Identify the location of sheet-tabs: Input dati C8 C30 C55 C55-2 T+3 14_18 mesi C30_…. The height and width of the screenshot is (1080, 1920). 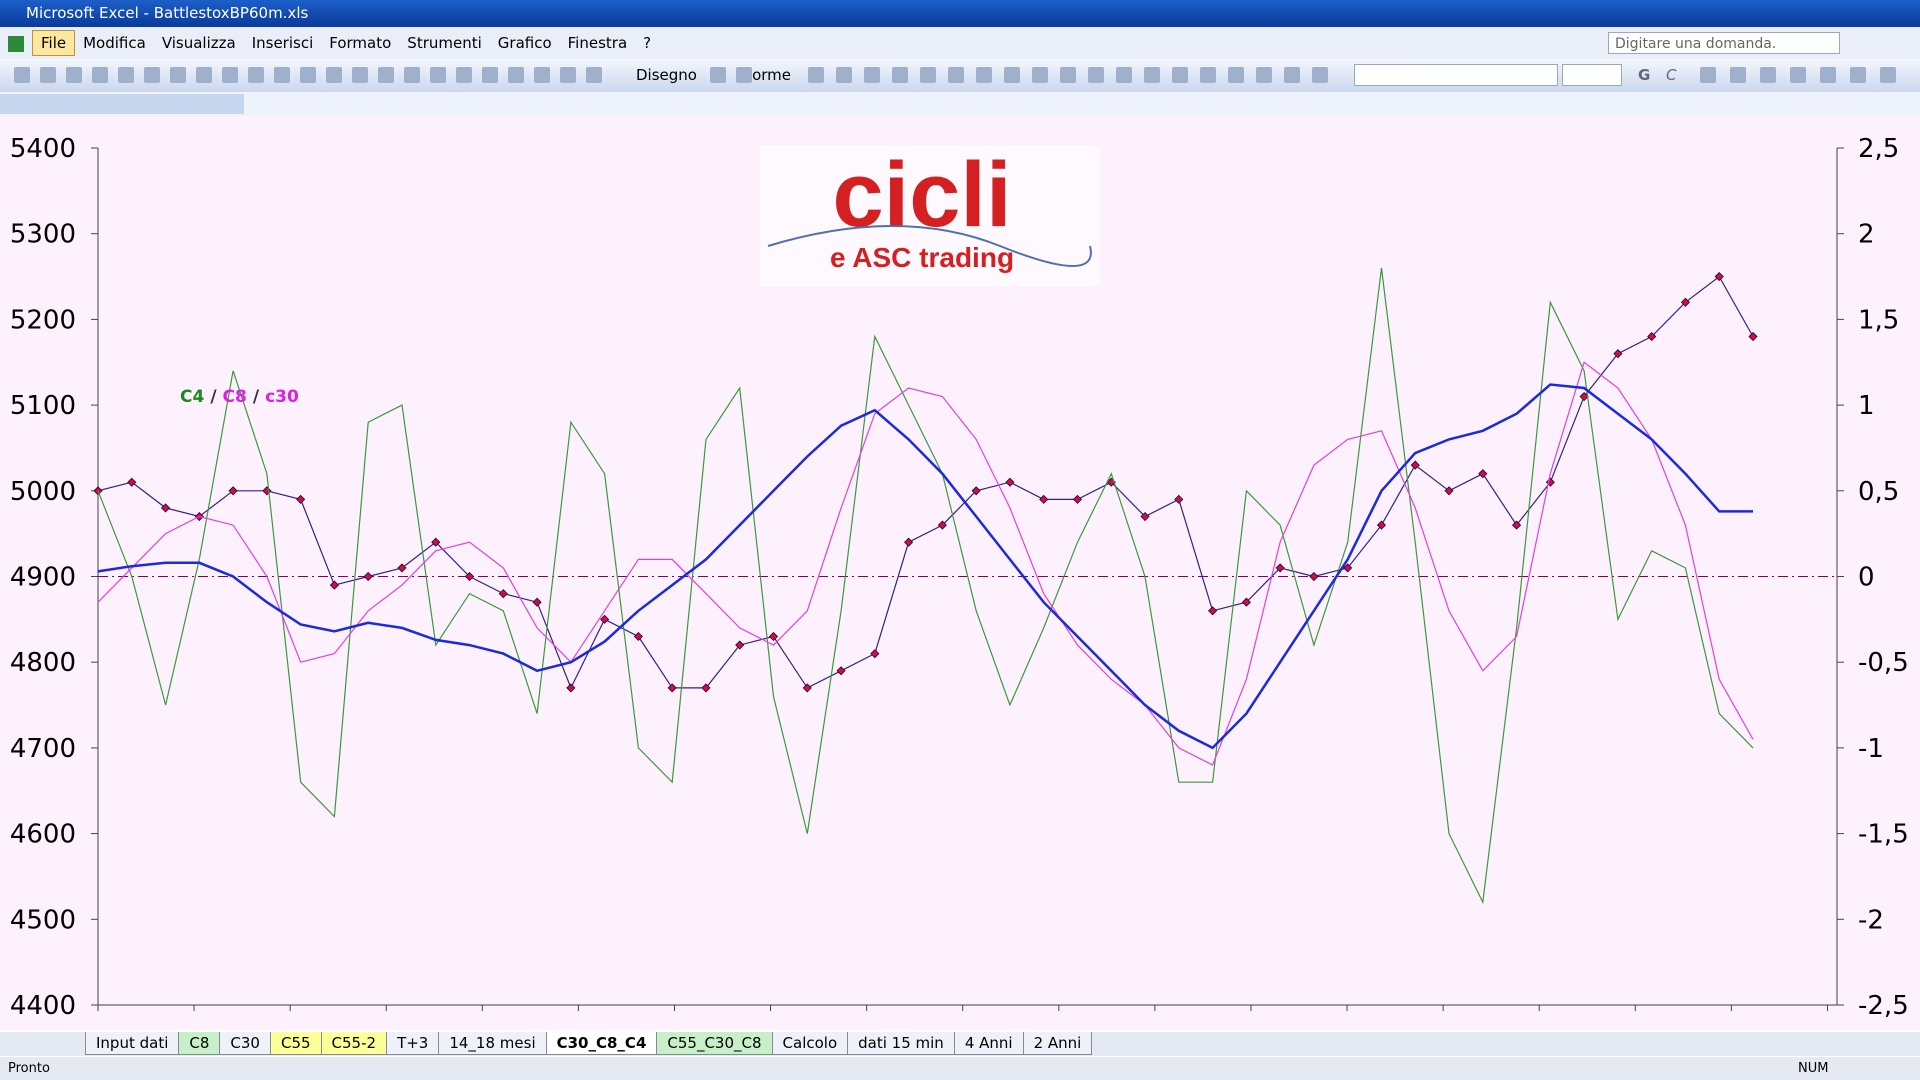
(960, 1044).